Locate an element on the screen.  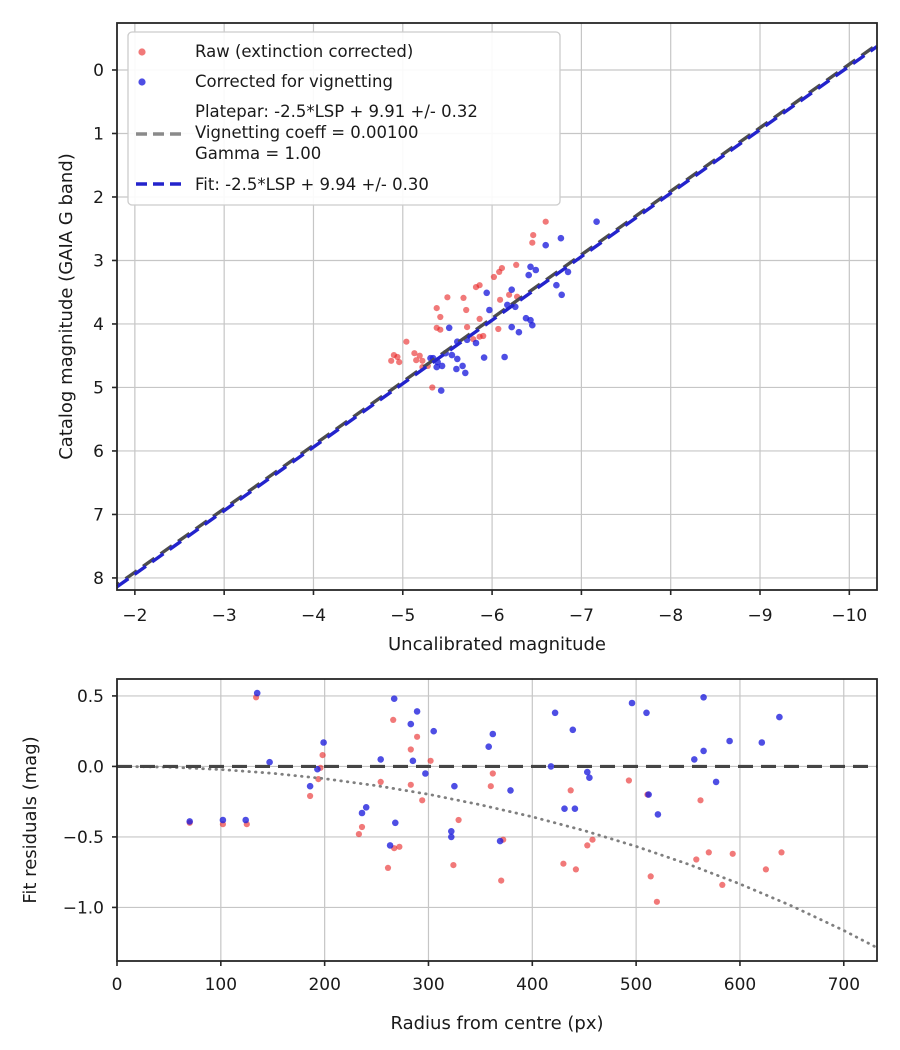
y-tick-label: 8 is located at coordinates (98, 579).